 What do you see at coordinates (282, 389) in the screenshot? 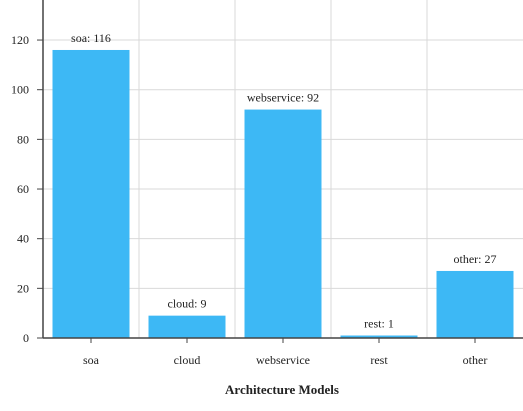
I see `x-axis-title: Architecture Models` at bounding box center [282, 389].